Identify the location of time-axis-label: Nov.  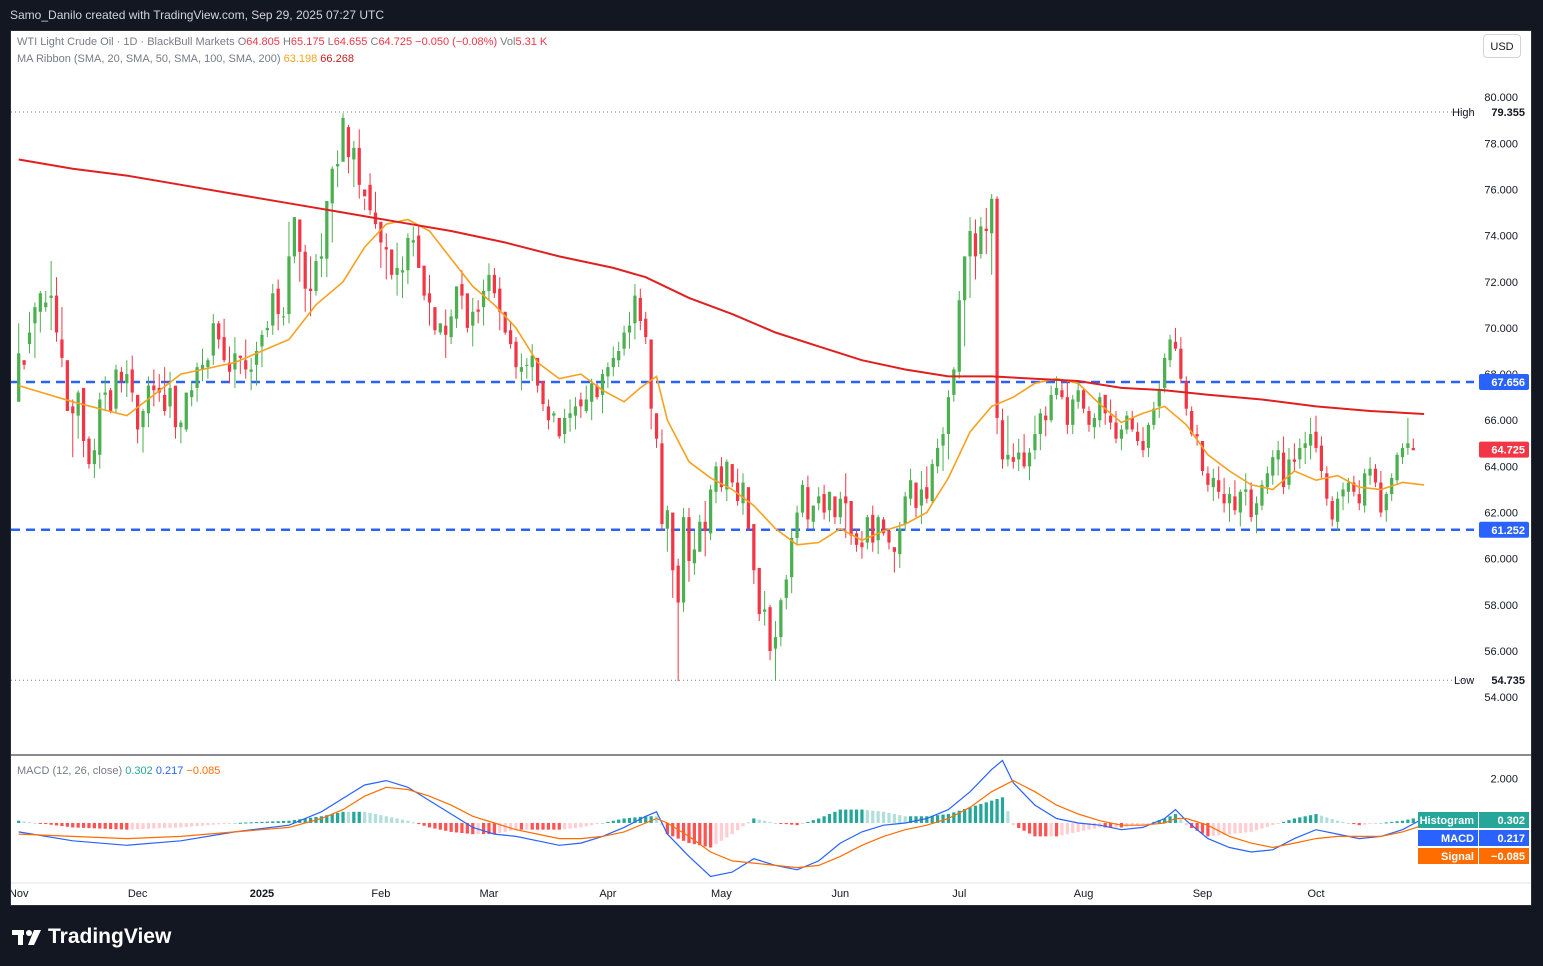
(20, 894).